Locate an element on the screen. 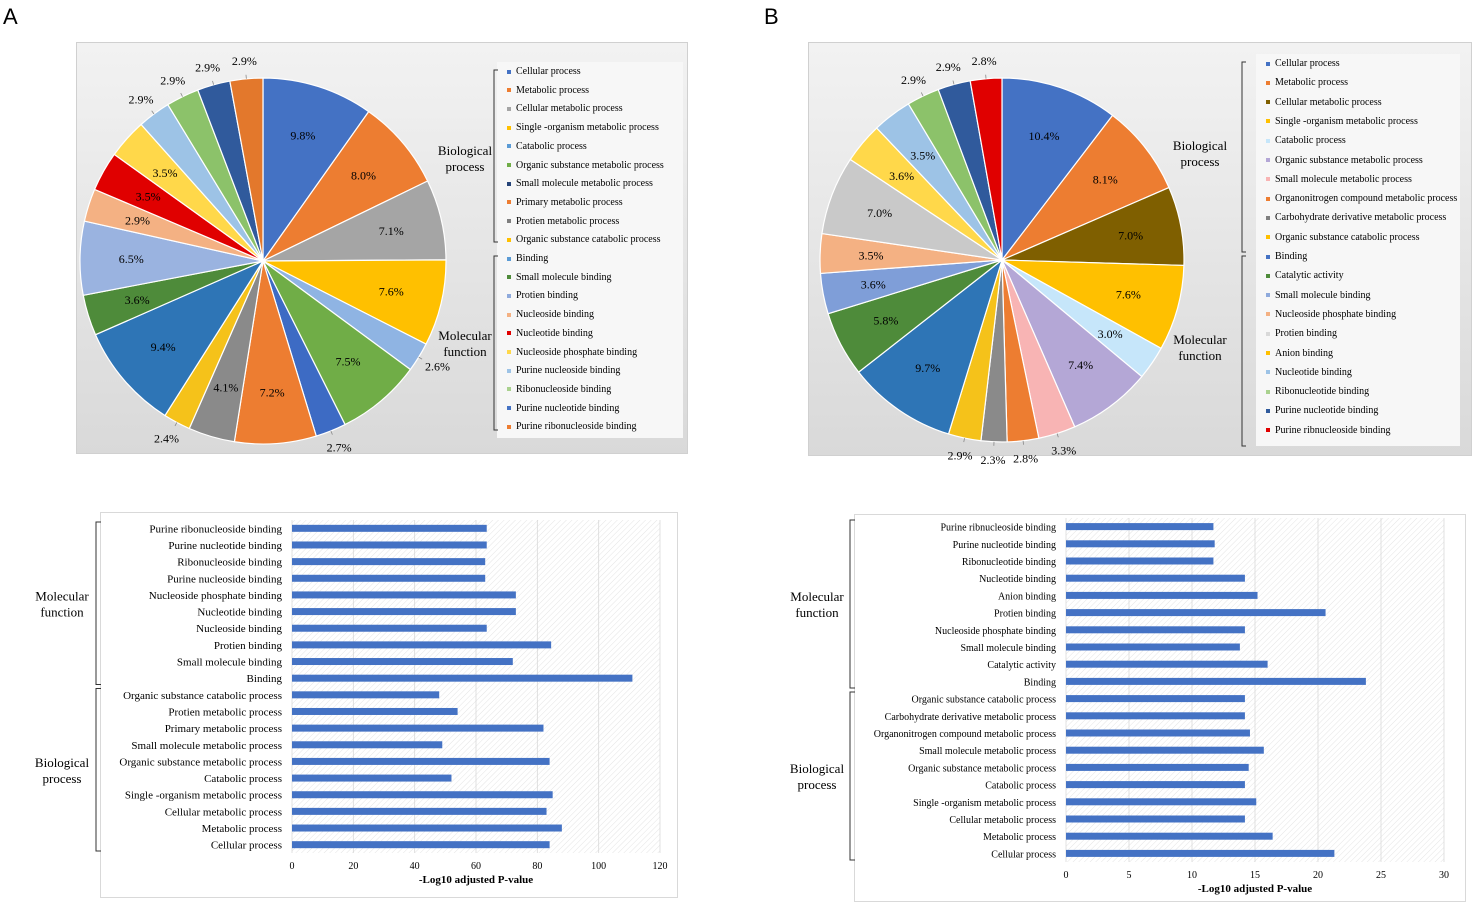 This screenshot has width=1473, height=904. legend-label: Organic substance metabolic process is located at coordinates (590, 165).